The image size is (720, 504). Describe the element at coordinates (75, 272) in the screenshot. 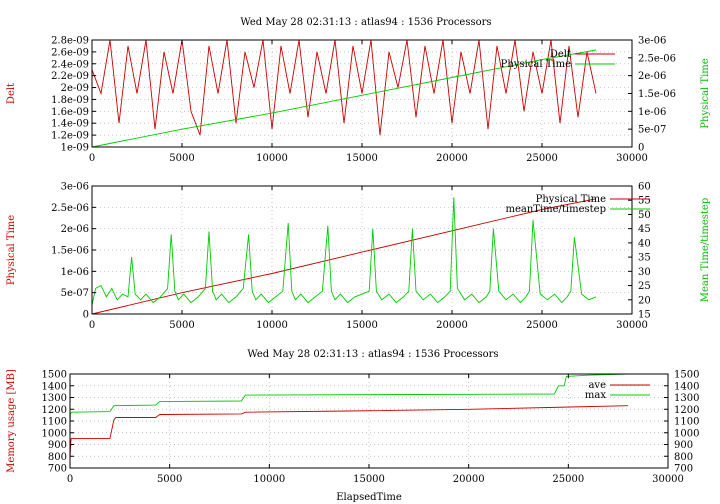

I see `y-tick-label: 1e-06` at that location.